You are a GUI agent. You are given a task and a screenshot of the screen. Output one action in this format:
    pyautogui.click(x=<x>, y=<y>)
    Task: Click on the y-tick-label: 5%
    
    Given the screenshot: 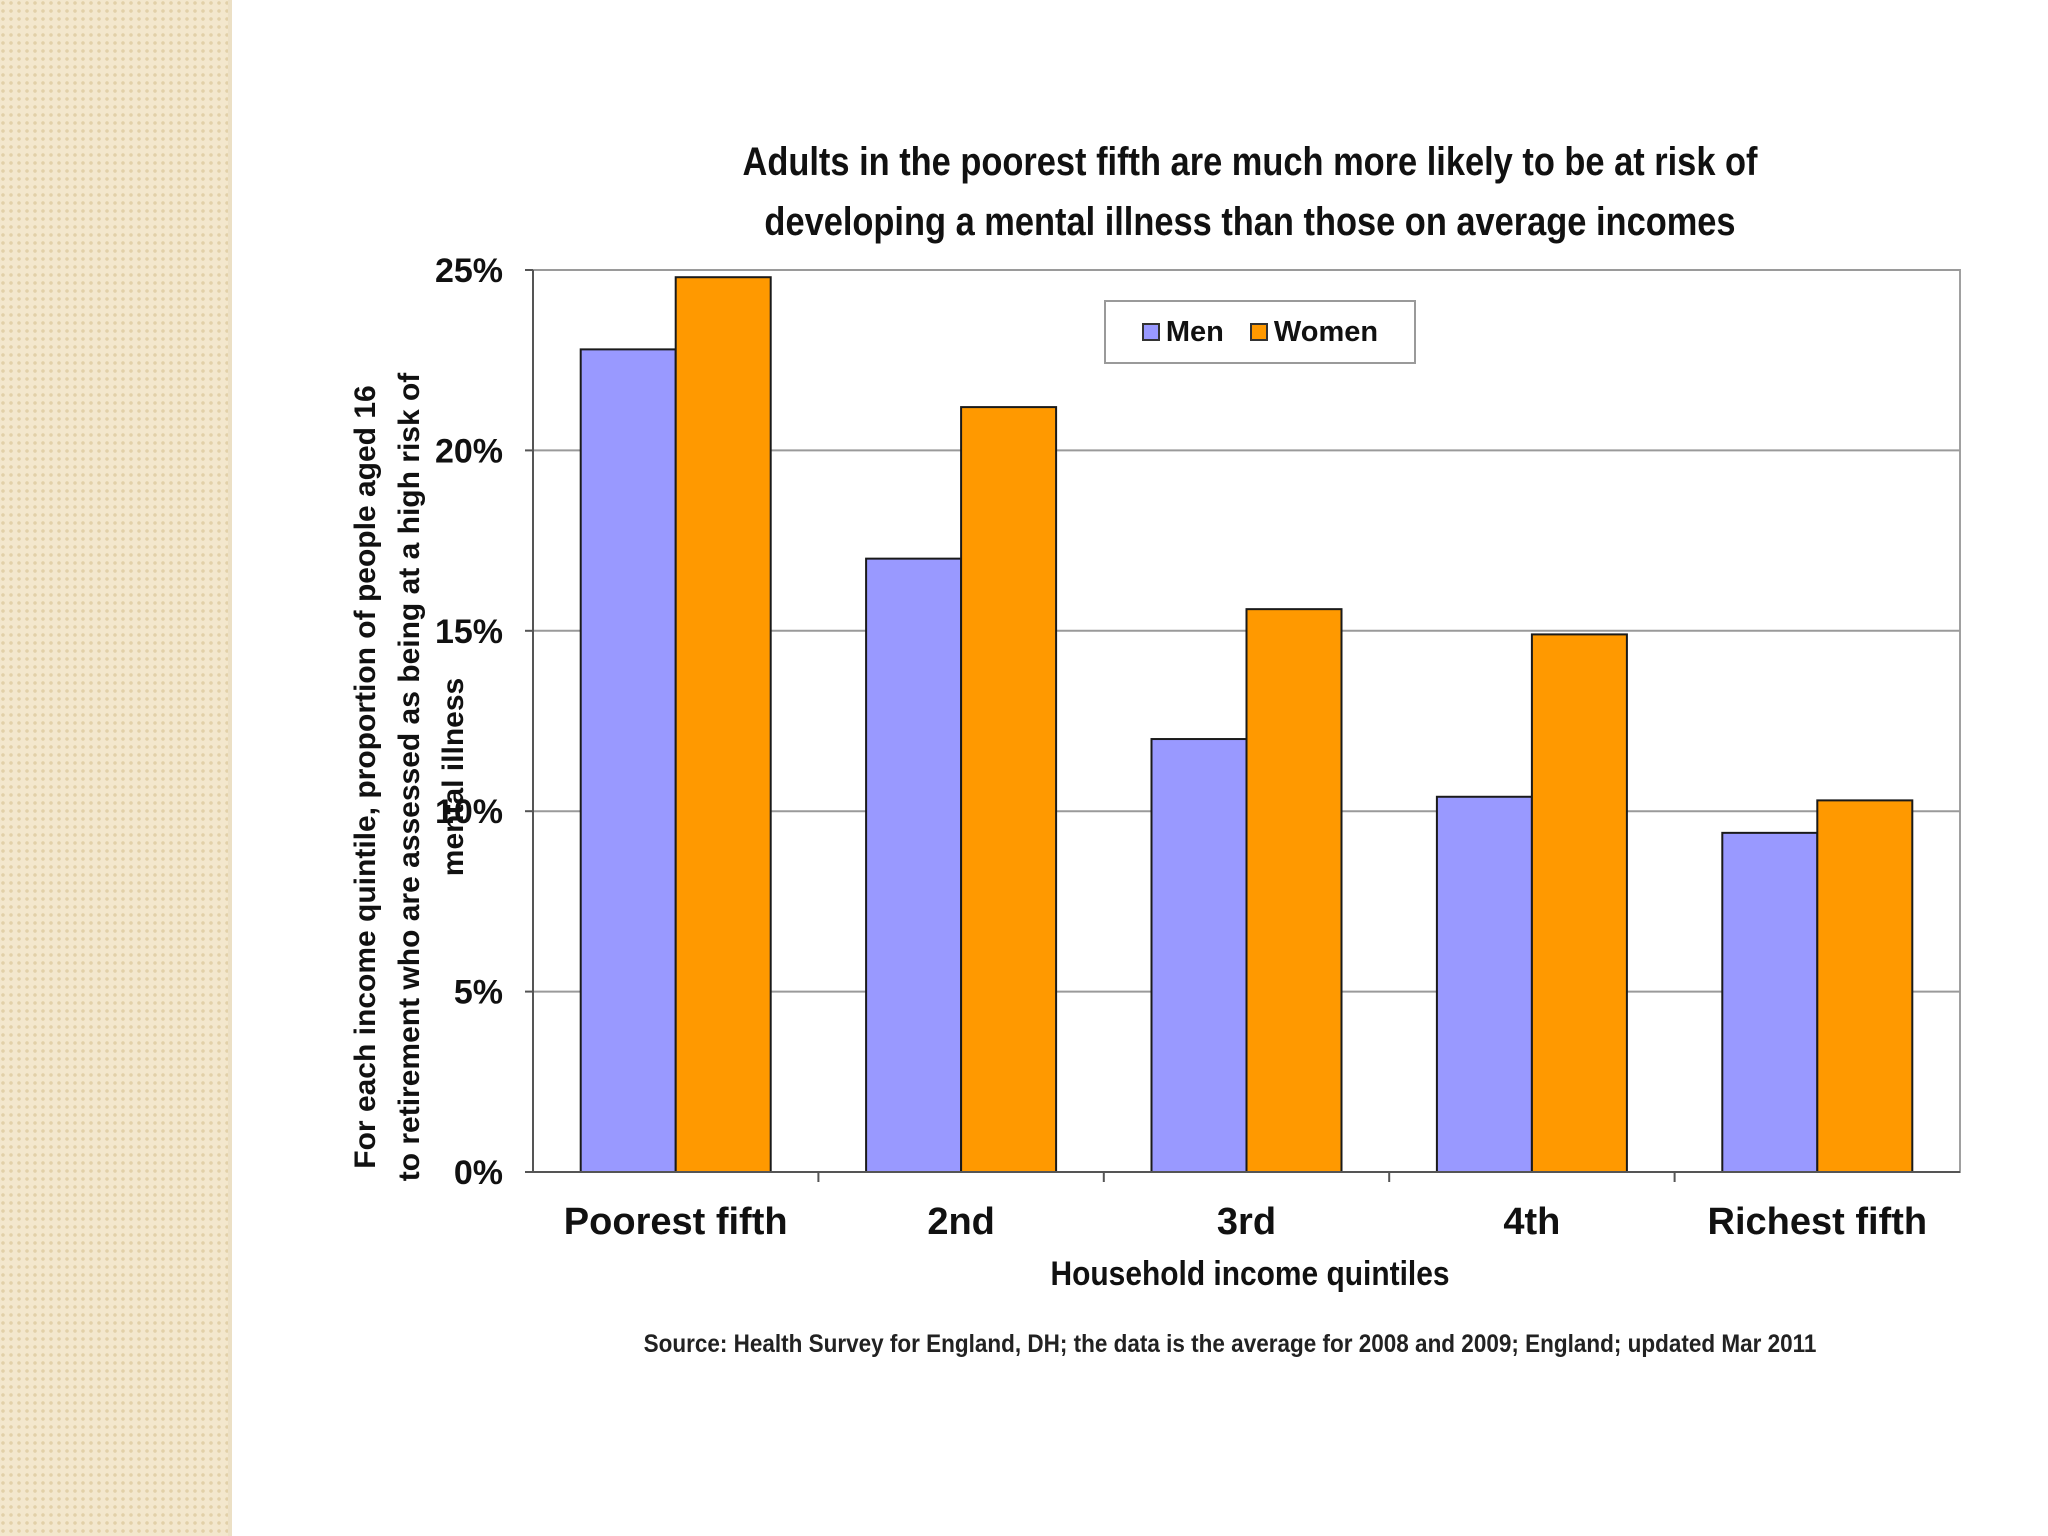 What is the action you would take?
    pyautogui.click(x=478, y=993)
    